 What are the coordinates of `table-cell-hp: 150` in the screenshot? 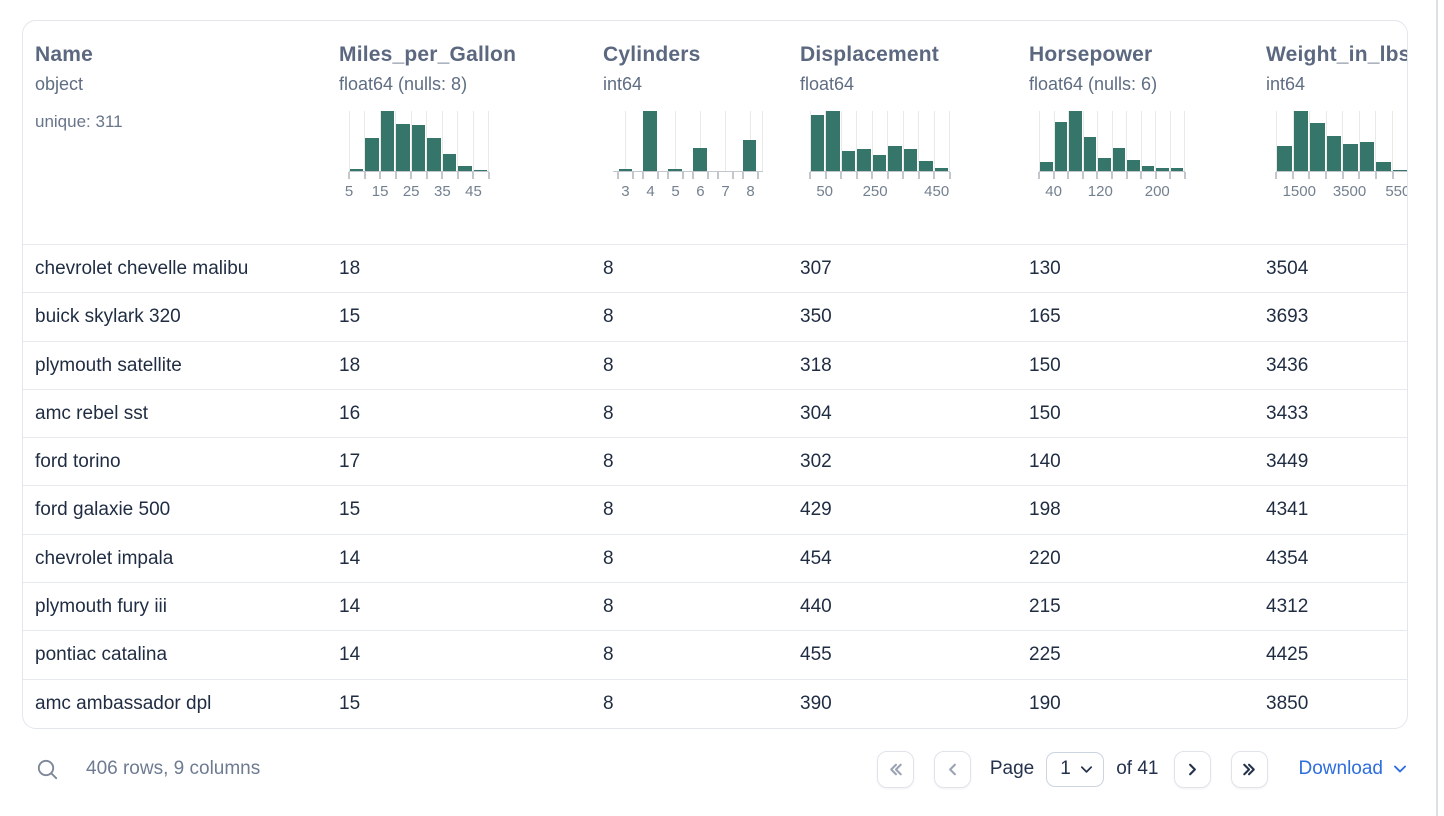 It's located at (1045, 413).